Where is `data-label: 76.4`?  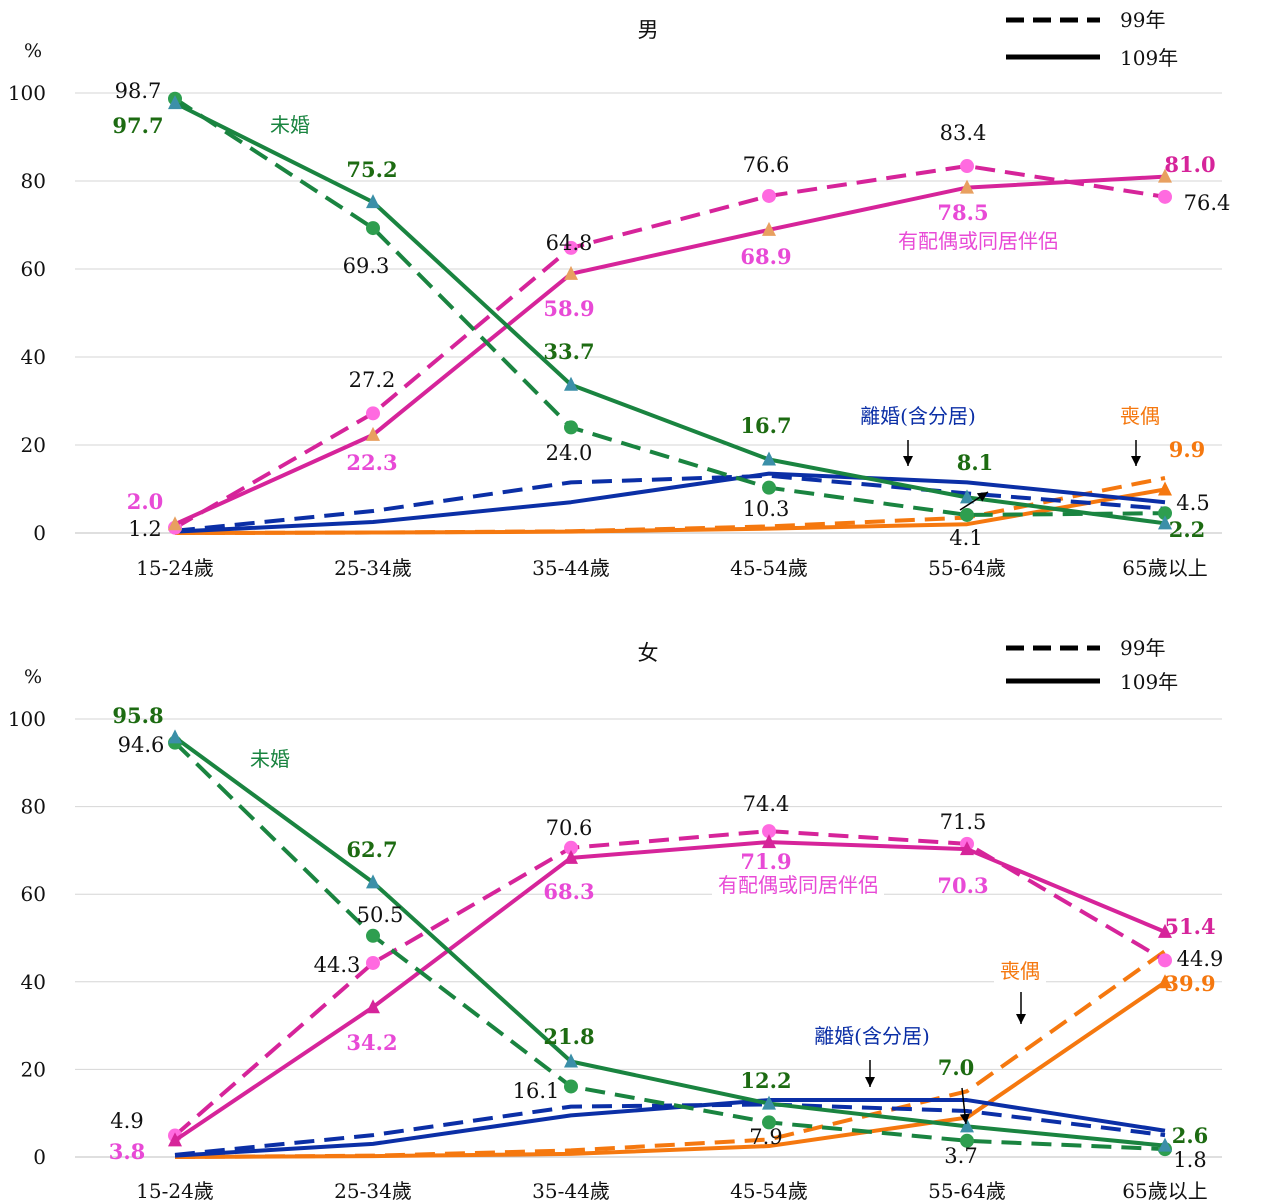
data-label: 76.4 is located at coordinates (1207, 203).